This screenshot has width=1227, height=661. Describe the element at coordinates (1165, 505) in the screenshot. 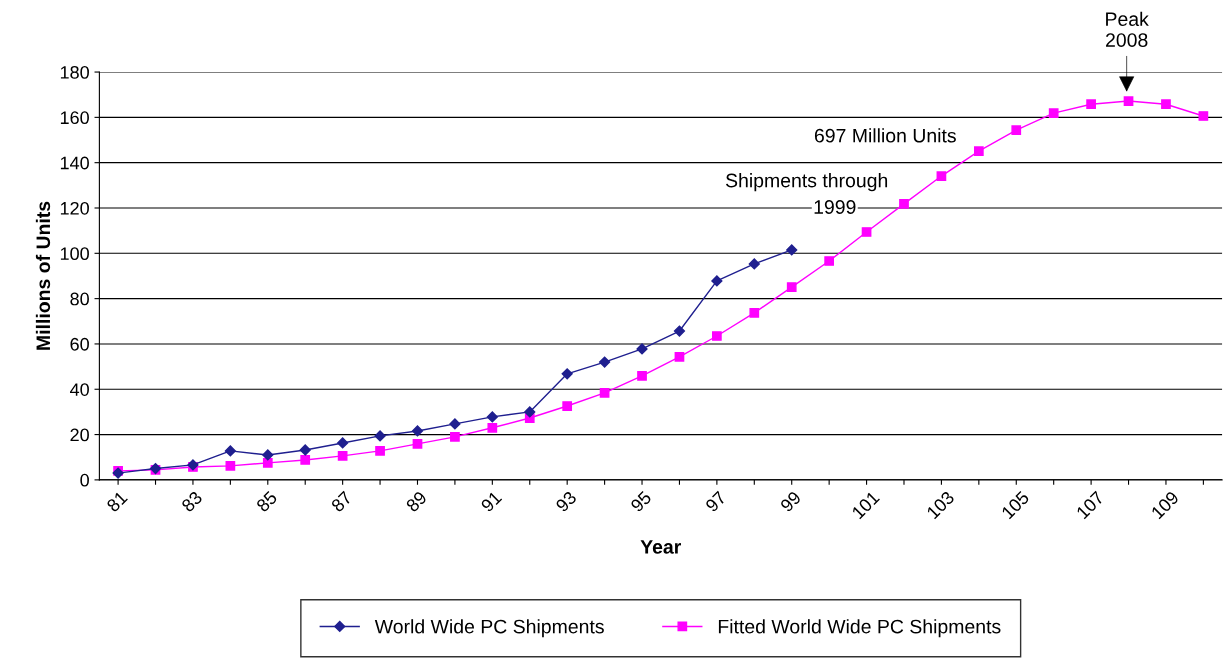

I see `x-tick-label: 109` at that location.